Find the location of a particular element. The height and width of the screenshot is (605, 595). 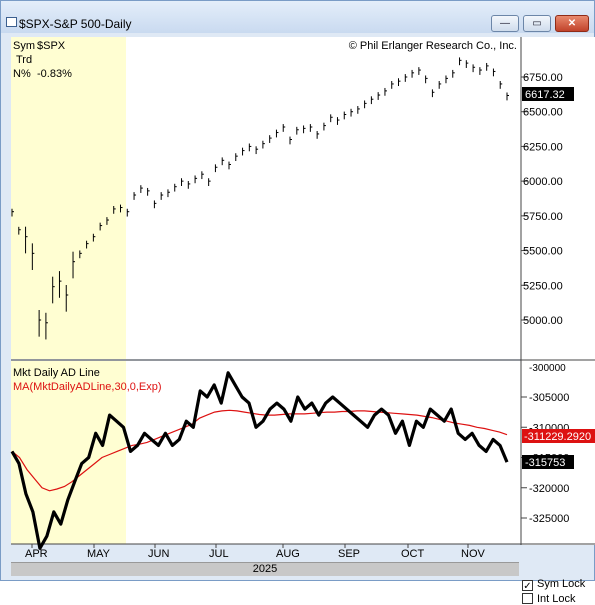

checkbox-icon: ✓ is located at coordinates (527, 586).